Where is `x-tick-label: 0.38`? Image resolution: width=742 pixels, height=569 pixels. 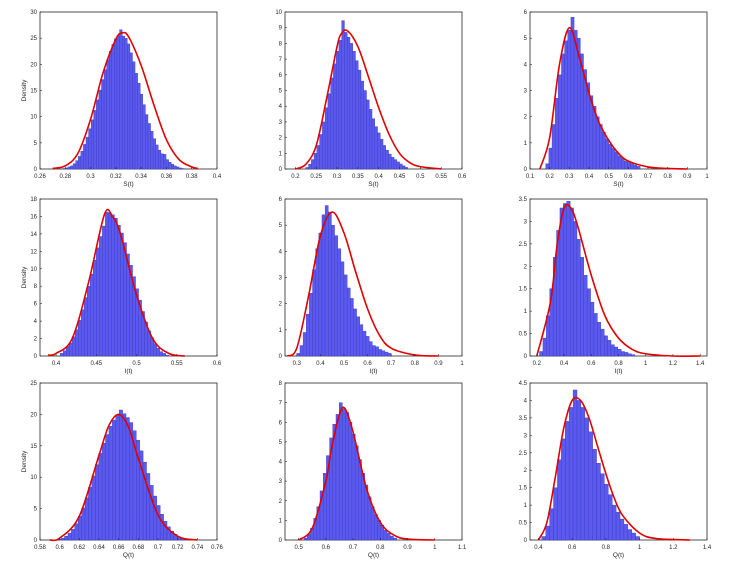
x-tick-label: 0.38 is located at coordinates (192, 177).